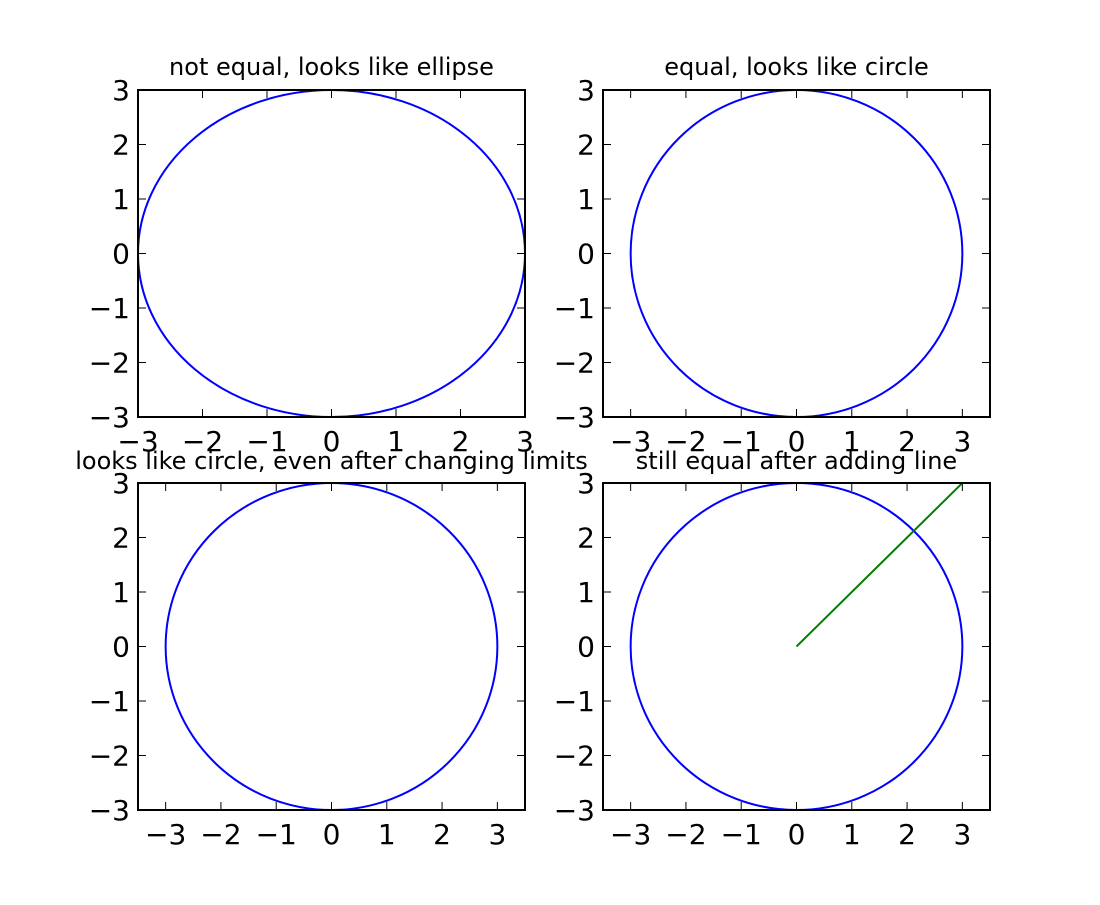 This screenshot has width=1100, height=905. Describe the element at coordinates (796, 67) in the screenshot. I see `subplot-title: equal, looks like circle` at that location.